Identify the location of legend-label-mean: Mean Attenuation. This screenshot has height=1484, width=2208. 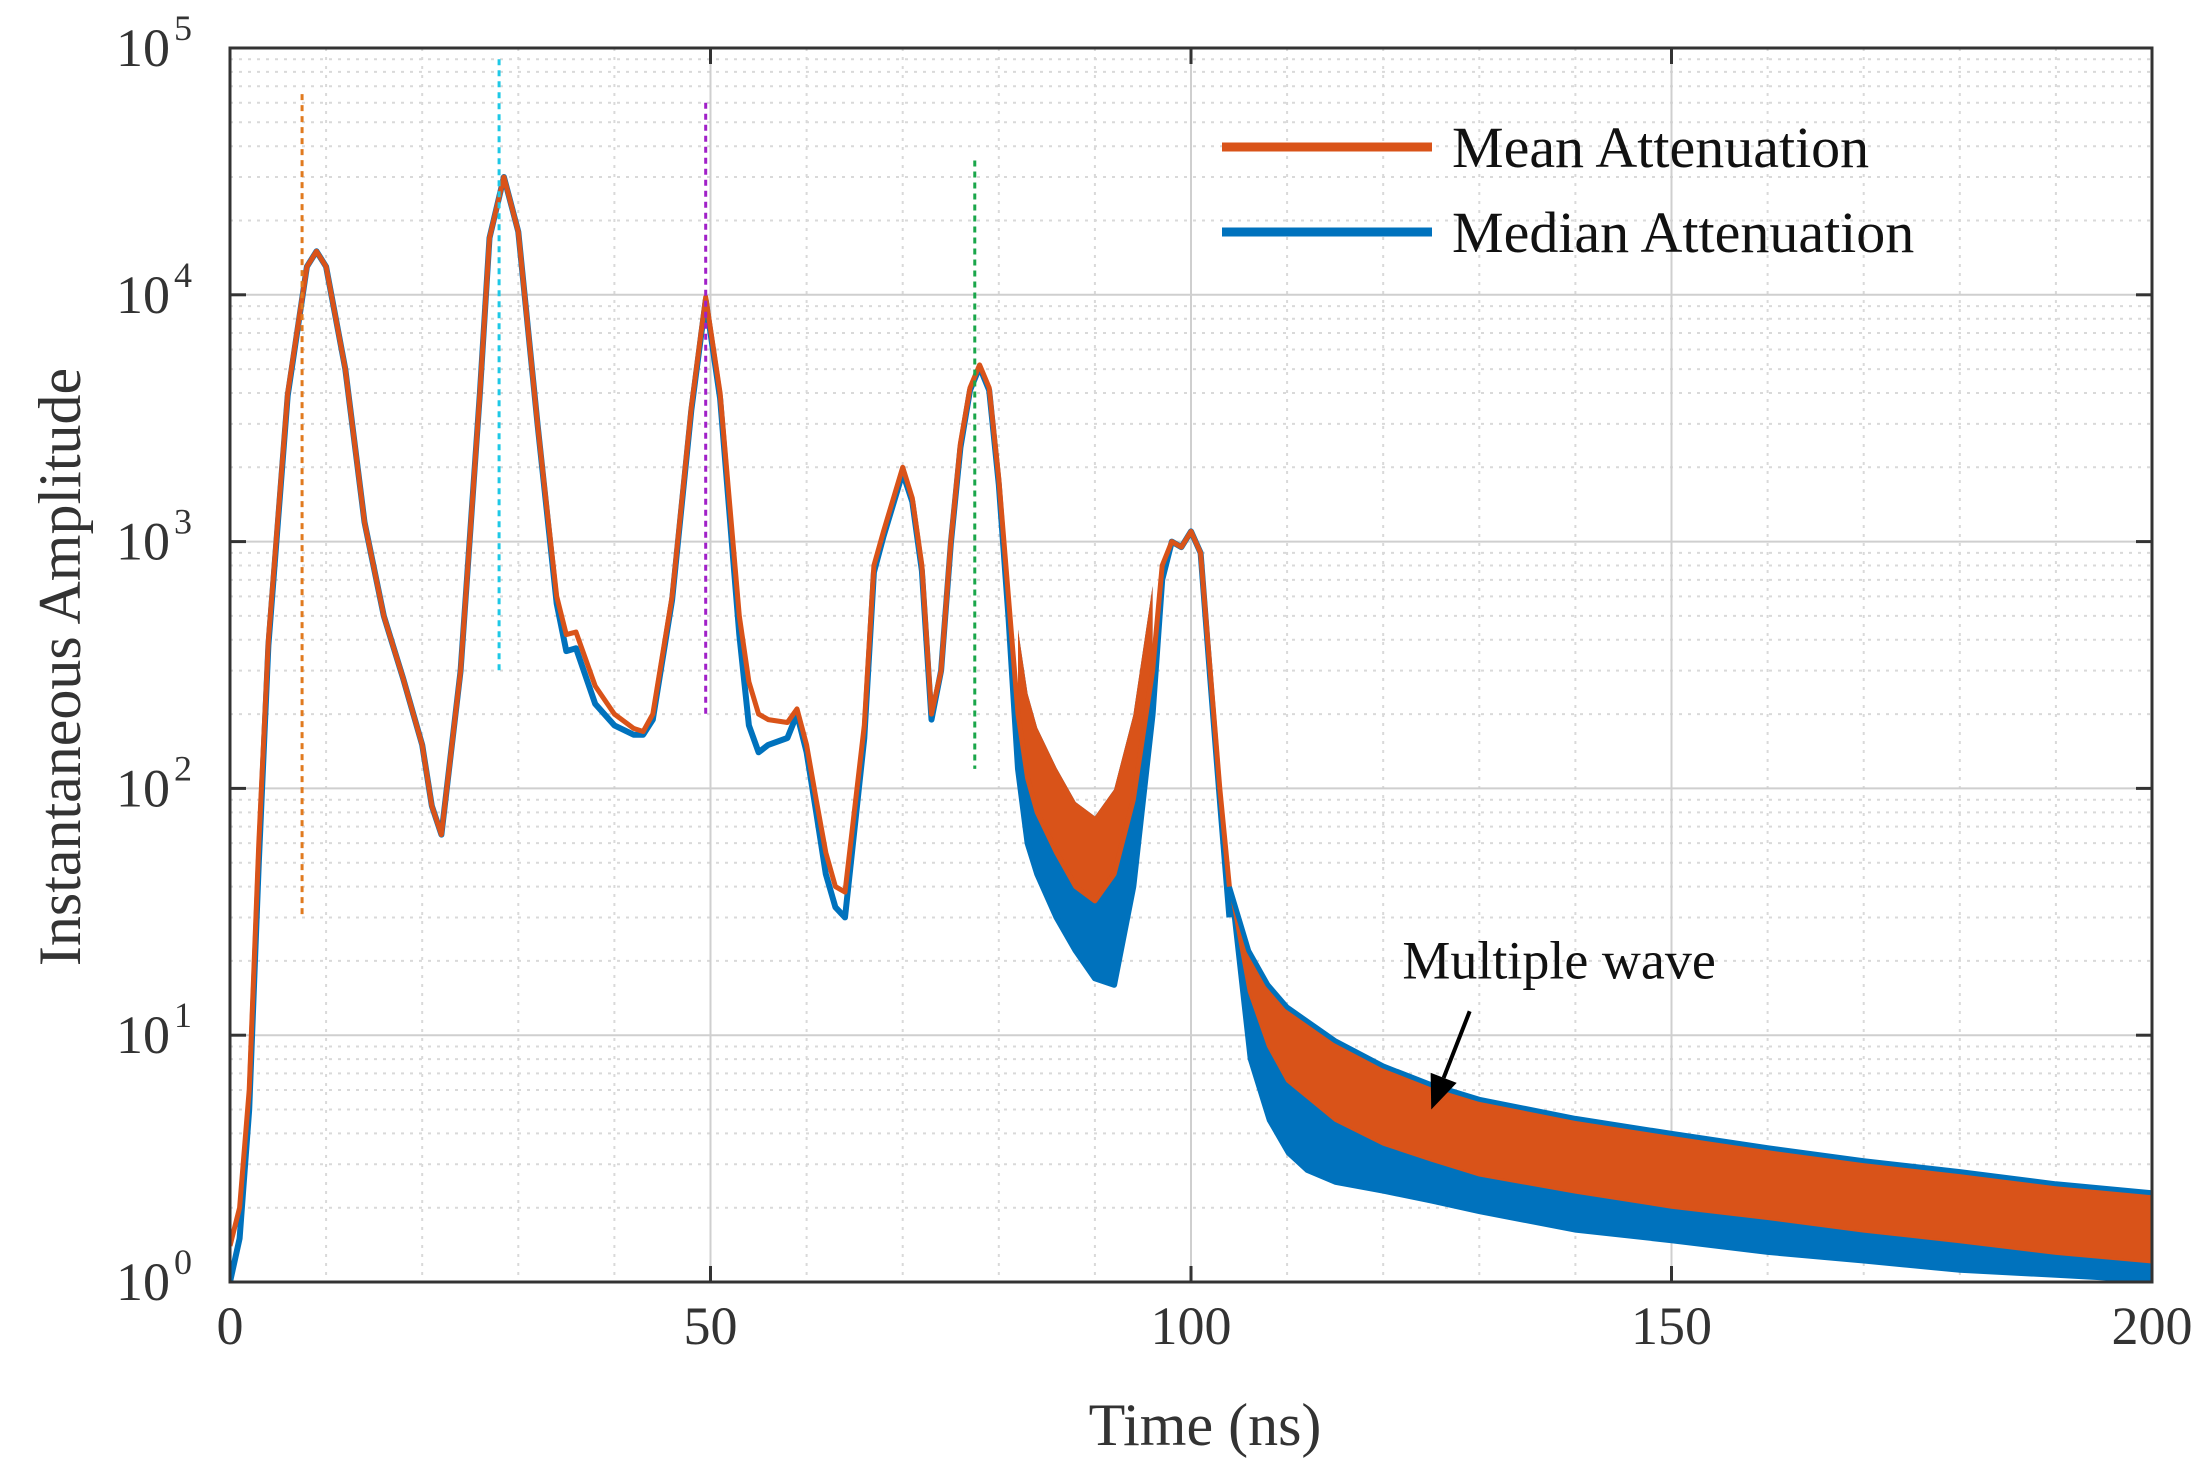
(1660, 147).